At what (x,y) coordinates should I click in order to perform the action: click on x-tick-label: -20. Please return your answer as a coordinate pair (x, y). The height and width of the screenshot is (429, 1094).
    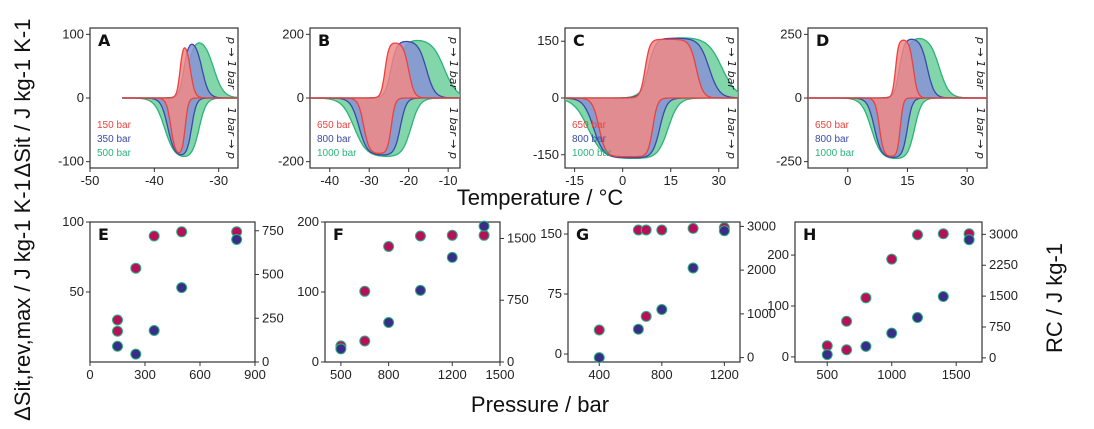
    Looking at the image, I should click on (408, 180).